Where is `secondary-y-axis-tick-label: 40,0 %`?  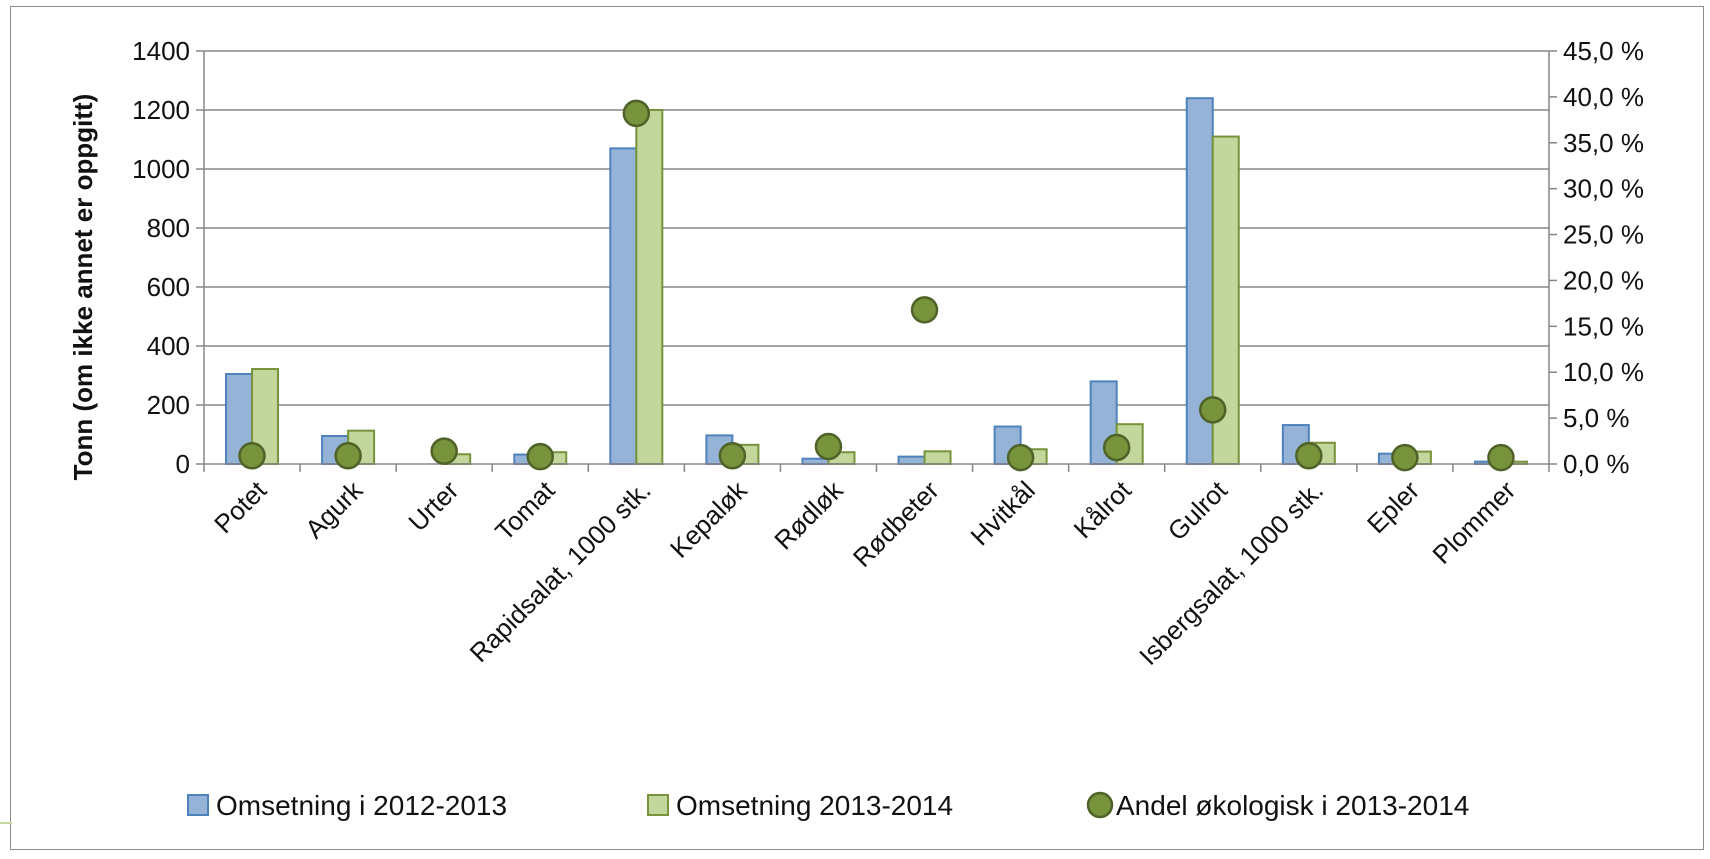
secondary-y-axis-tick-label: 40,0 % is located at coordinates (1603, 97).